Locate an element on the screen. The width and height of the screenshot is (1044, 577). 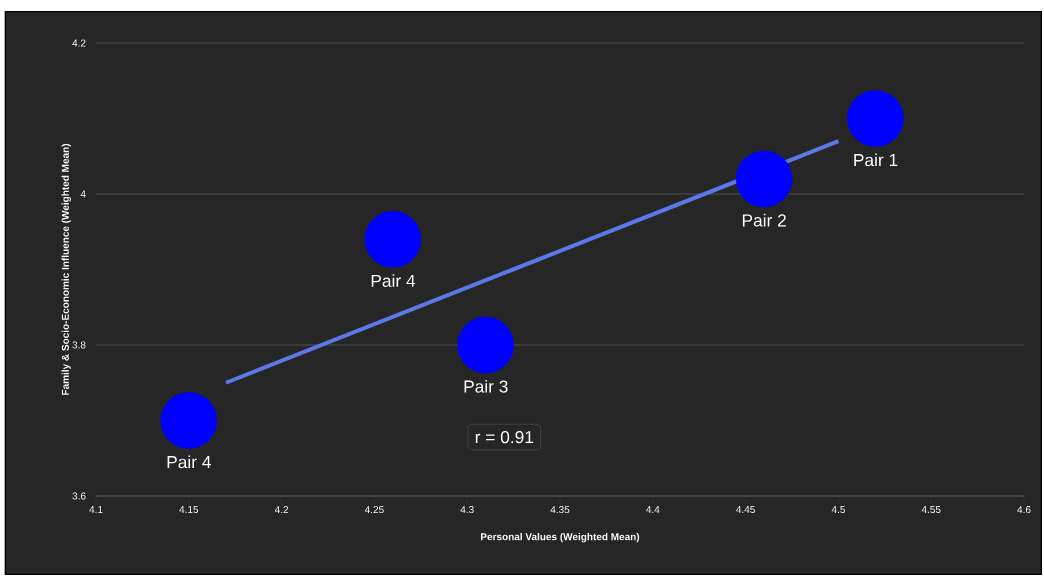
x-tick-label: 4.5 is located at coordinates (838, 510).